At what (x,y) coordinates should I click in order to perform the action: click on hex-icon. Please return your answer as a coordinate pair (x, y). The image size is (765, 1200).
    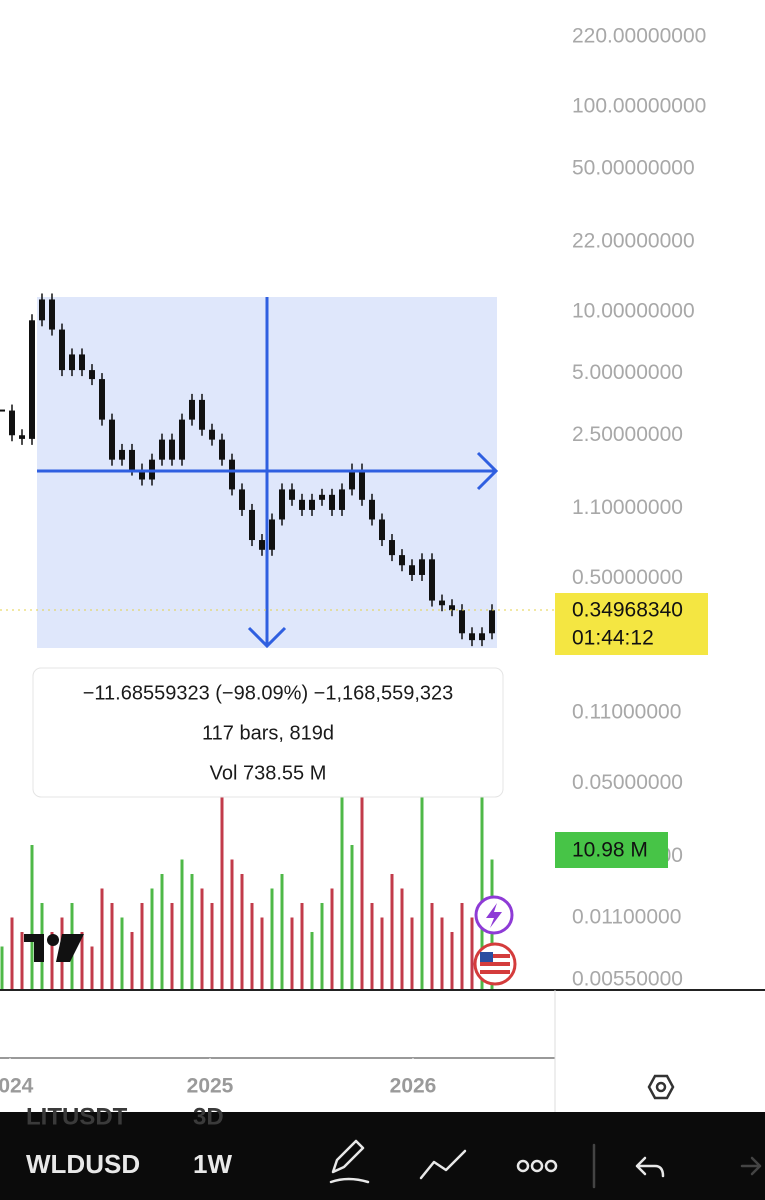
    Looking at the image, I should click on (661, 1087).